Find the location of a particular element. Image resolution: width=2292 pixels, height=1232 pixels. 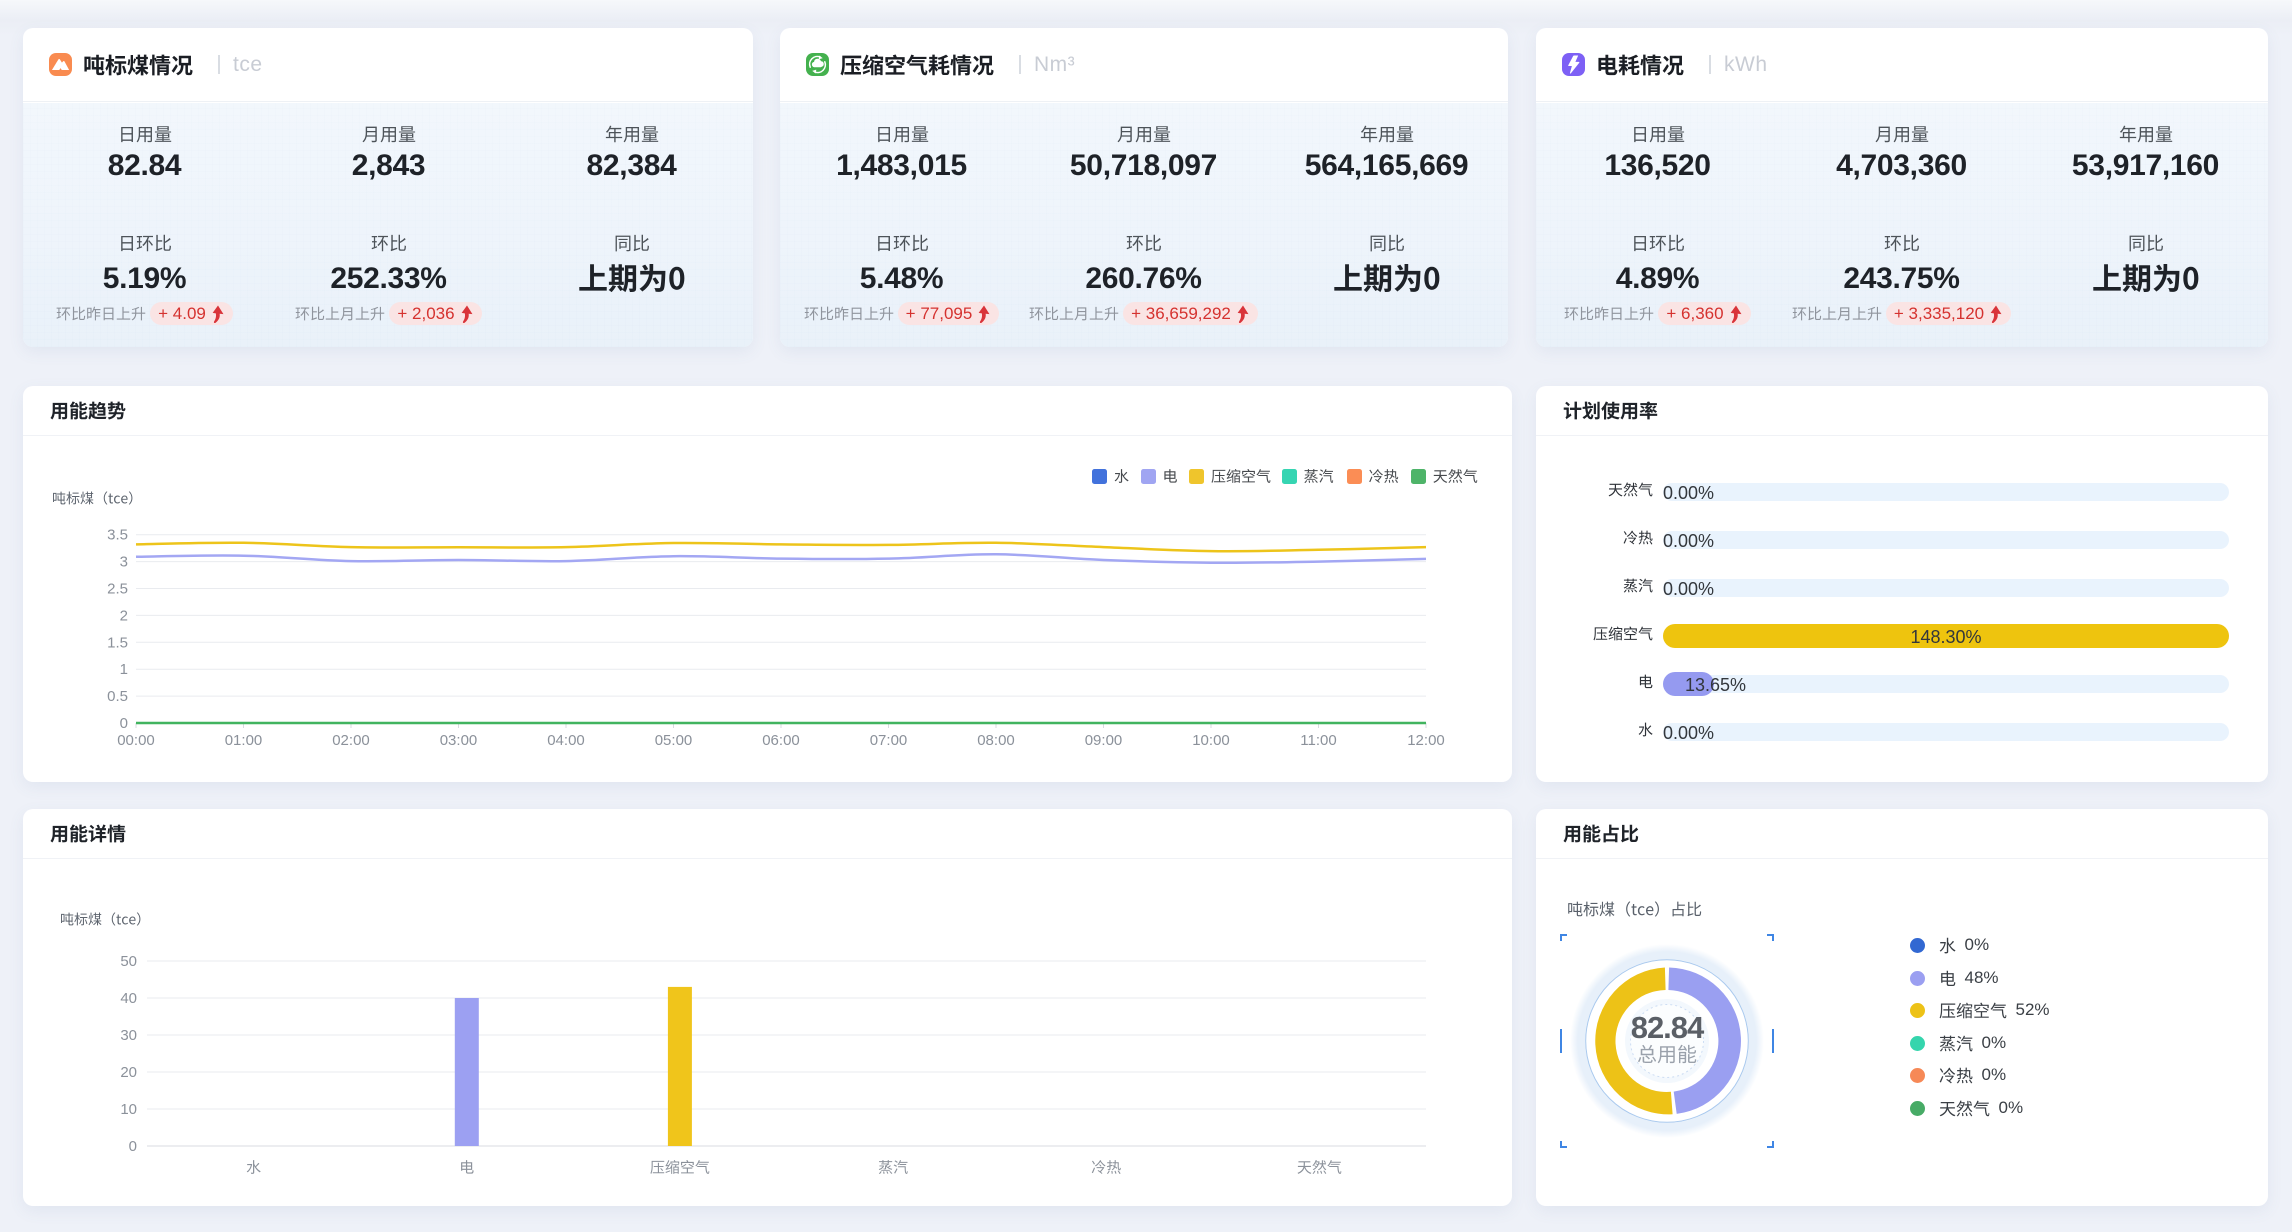

svg-text: 2.5 is located at coordinates (117, 589).